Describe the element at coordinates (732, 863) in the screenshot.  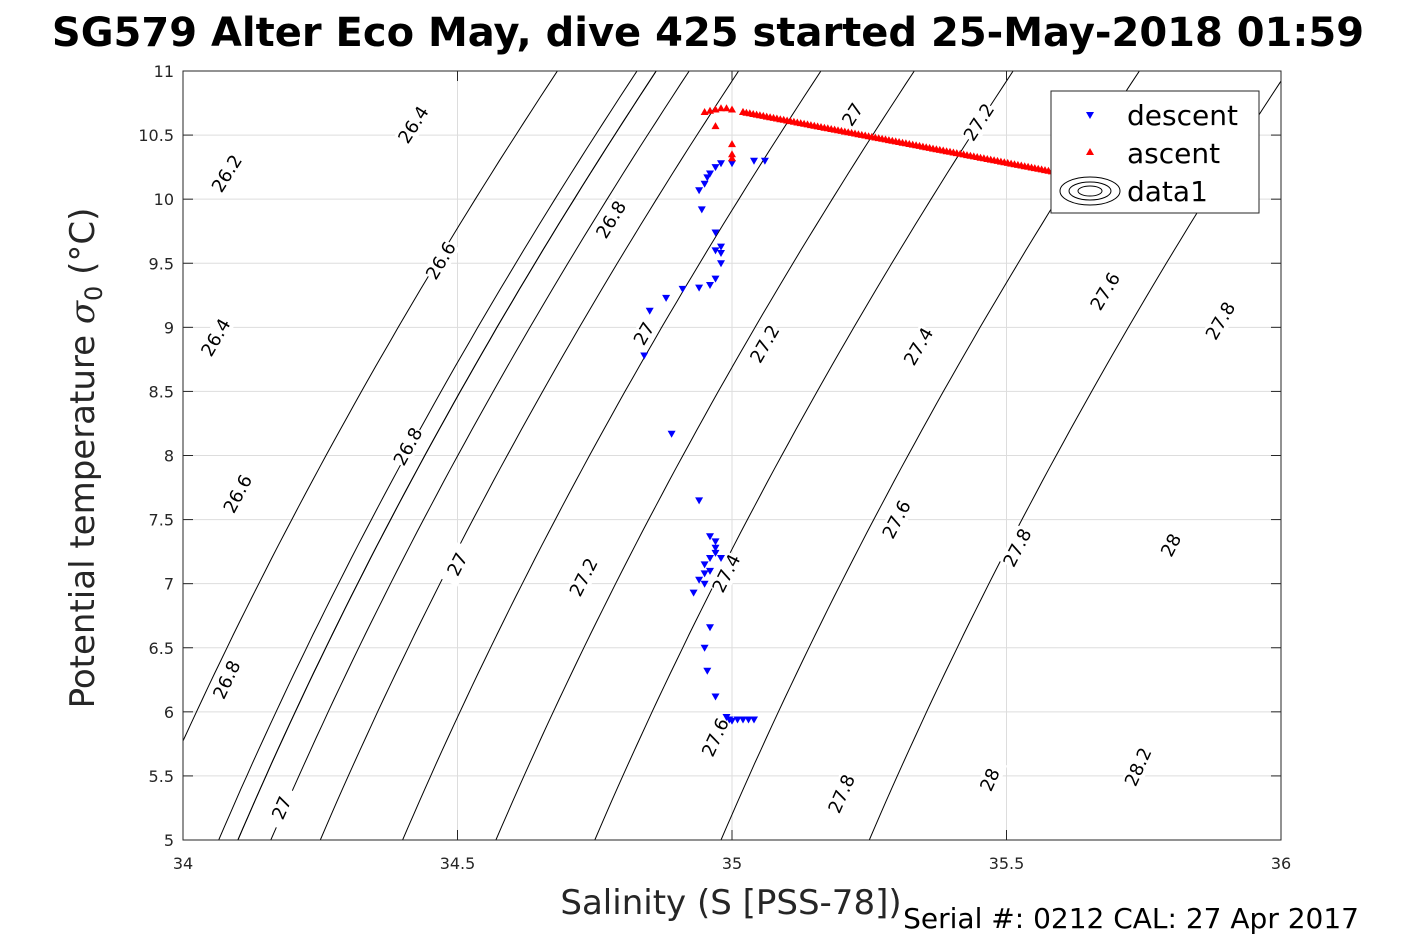
I see `x-tick-label: 35` at that location.